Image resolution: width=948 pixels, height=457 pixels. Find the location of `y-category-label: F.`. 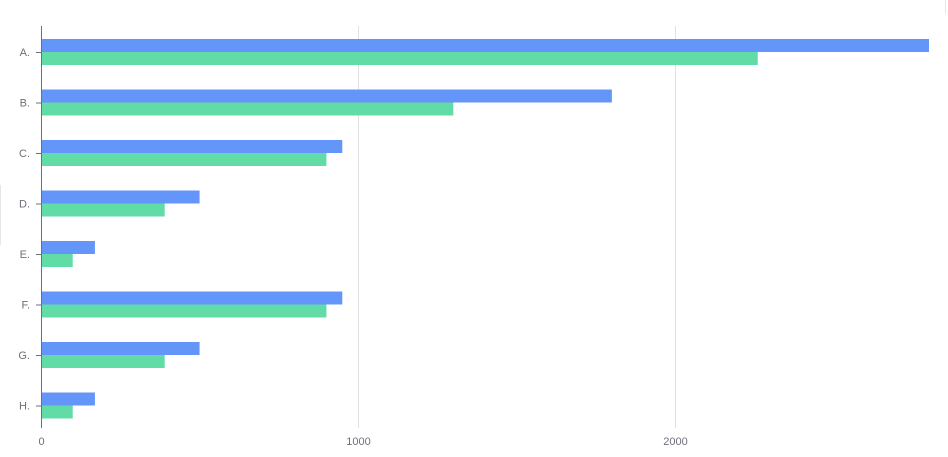

y-category-label: F. is located at coordinates (25, 306).